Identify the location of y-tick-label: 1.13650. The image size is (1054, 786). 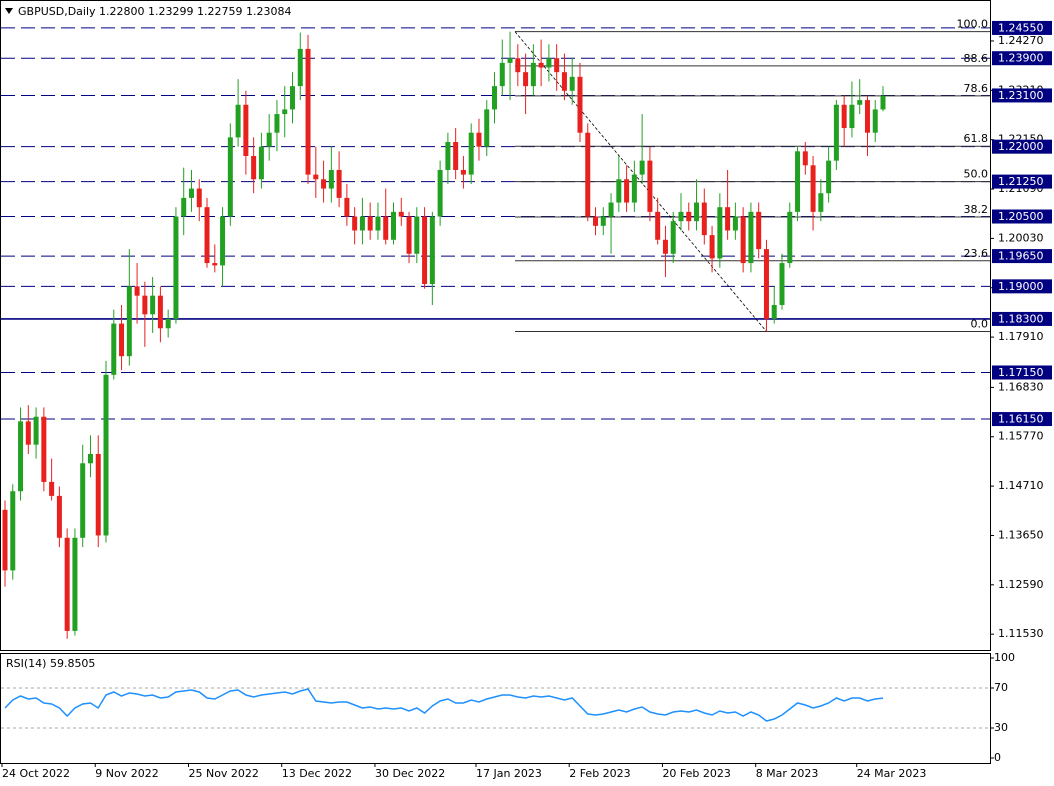
(1021, 534).